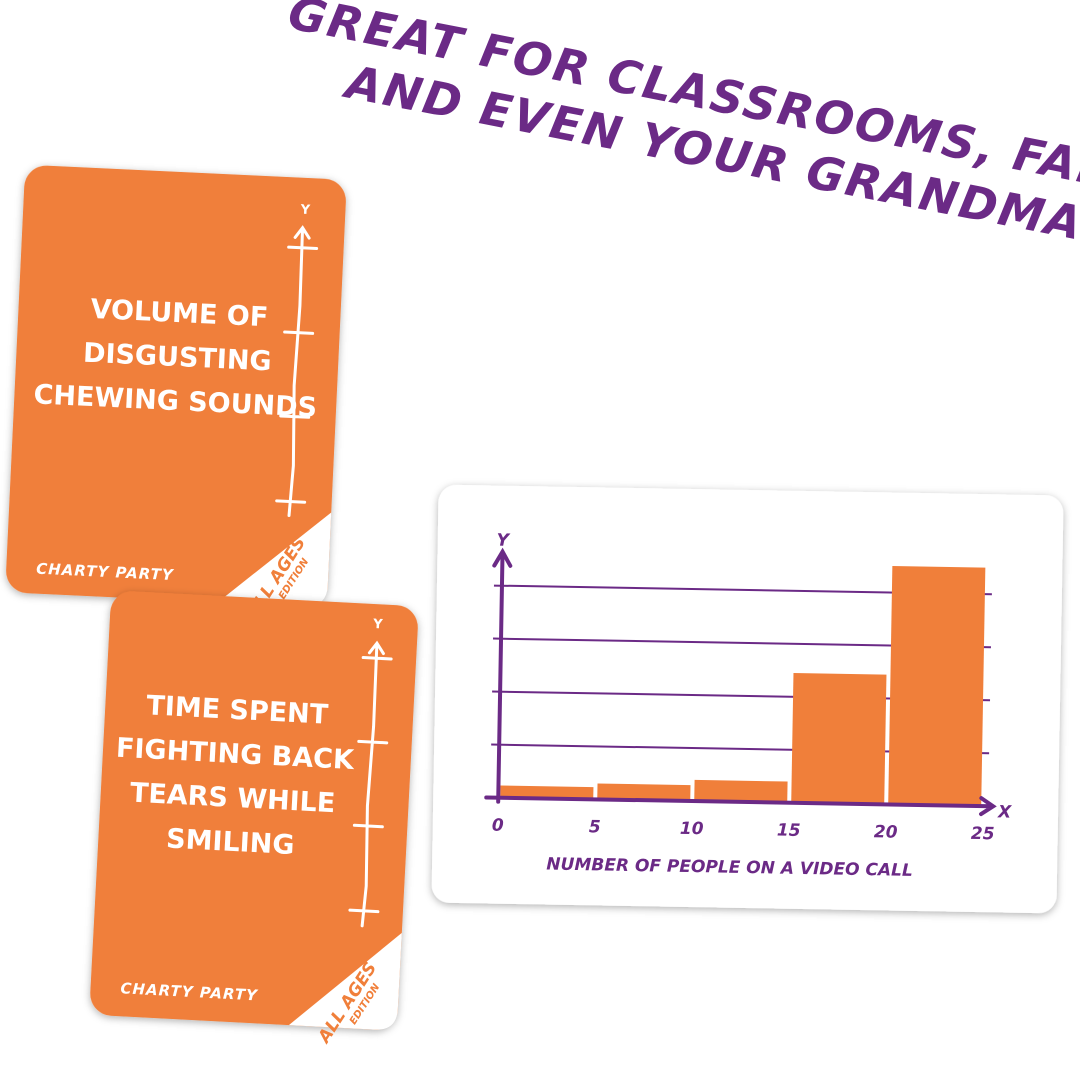 Image resolution: width=1080 pixels, height=1080 pixels. What do you see at coordinates (692, 829) in the screenshot?
I see `x-tick-label: 10` at bounding box center [692, 829].